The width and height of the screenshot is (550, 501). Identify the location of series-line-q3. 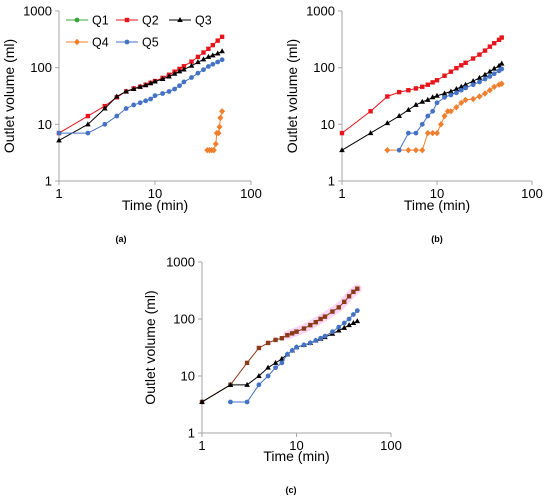
(422, 107).